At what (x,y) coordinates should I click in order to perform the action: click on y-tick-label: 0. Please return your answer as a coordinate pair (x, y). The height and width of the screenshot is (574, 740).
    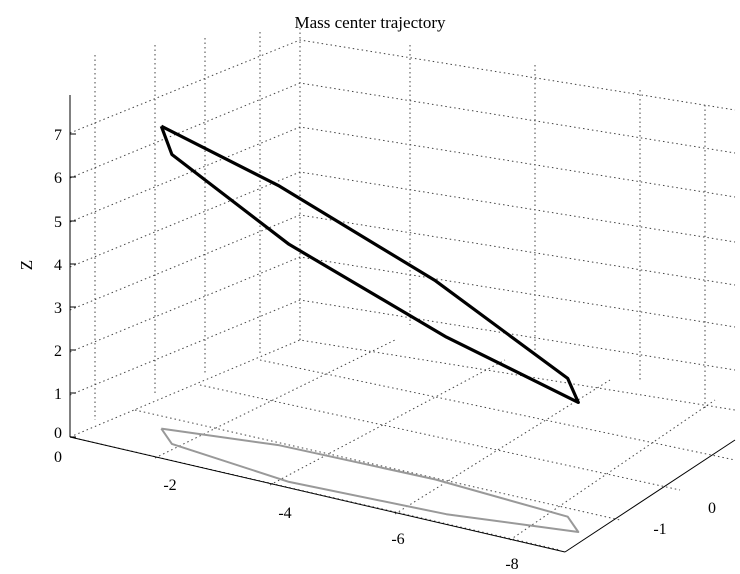
    Looking at the image, I should click on (712, 508).